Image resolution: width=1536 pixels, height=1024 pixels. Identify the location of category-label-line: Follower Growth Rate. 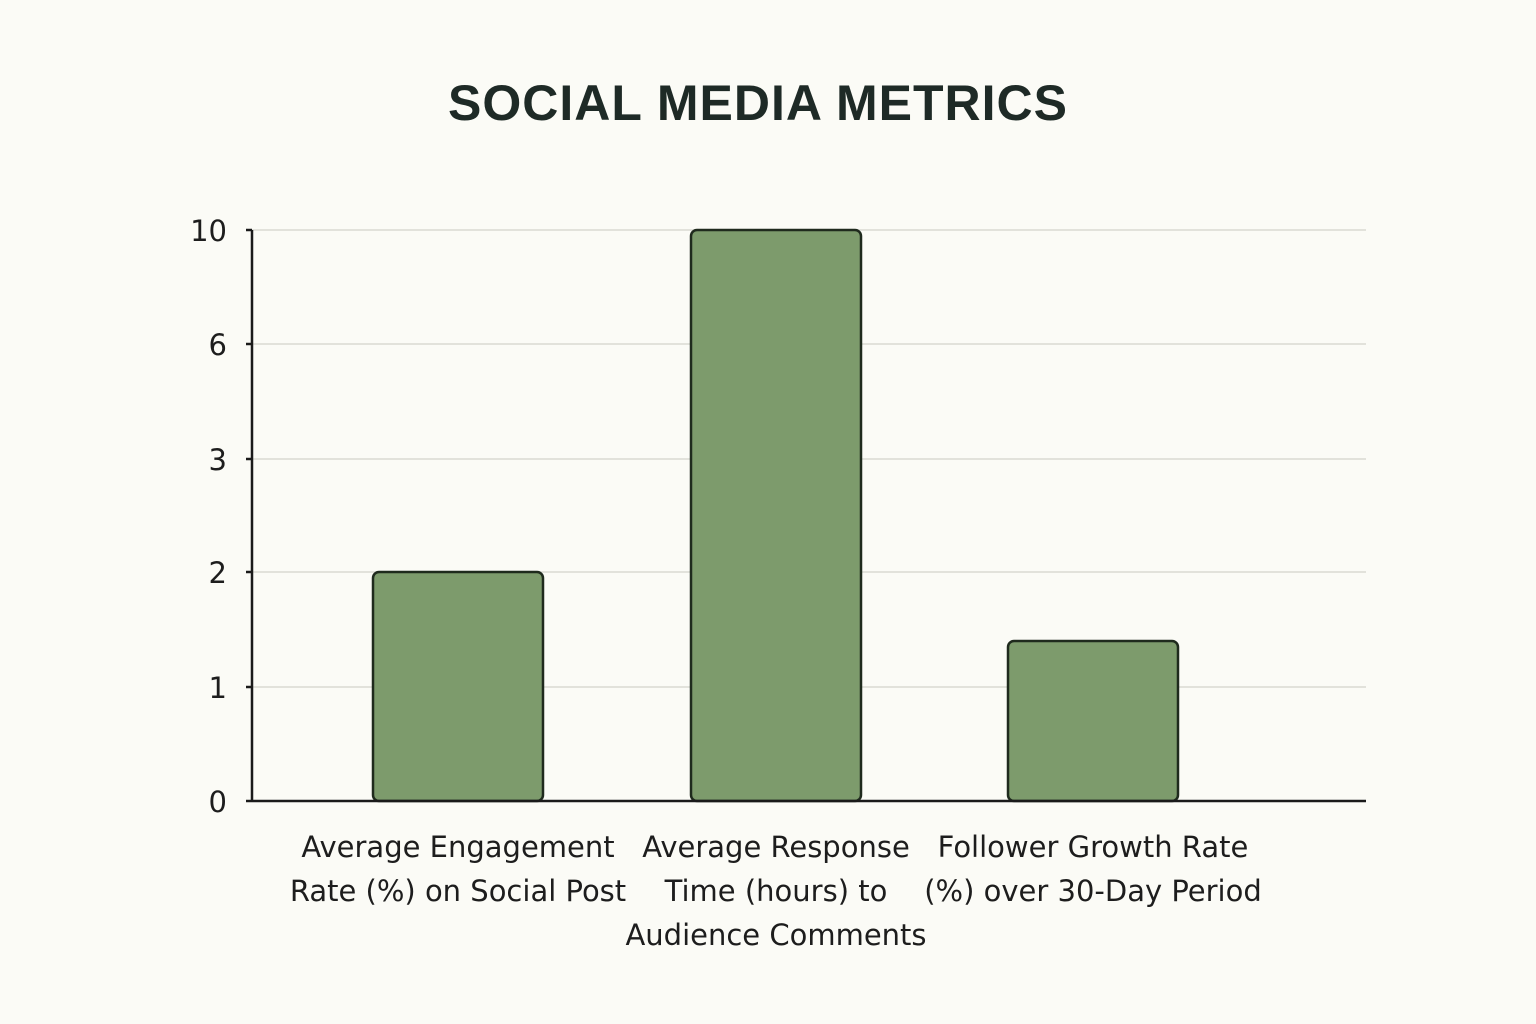
(1093, 847).